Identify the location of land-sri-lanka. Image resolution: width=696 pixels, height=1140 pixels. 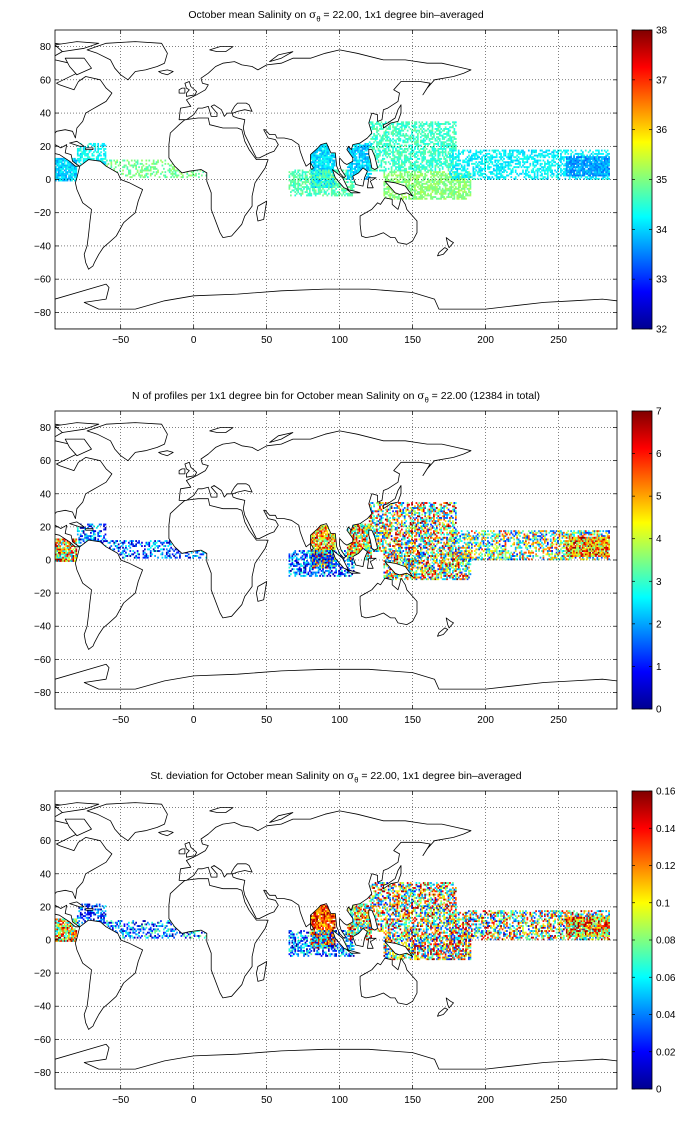
(312, 166).